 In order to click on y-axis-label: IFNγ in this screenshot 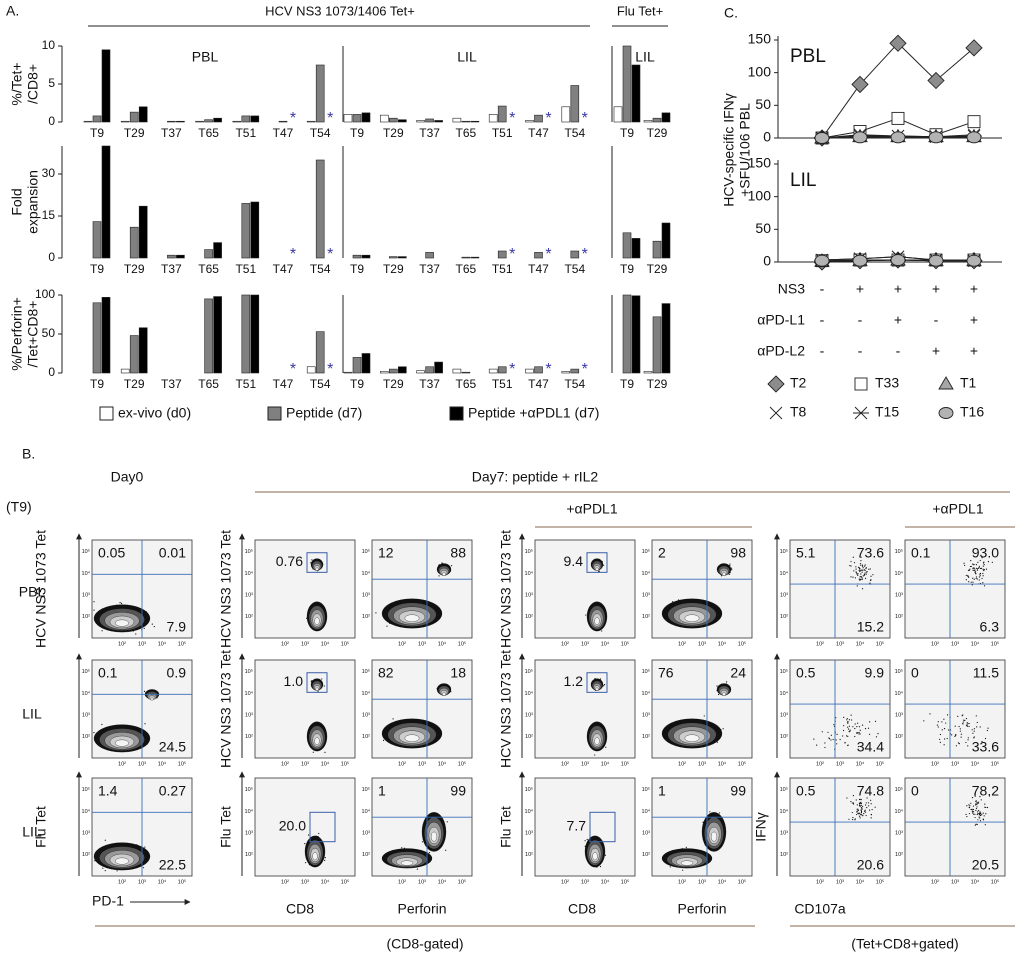, I will do `click(761, 827)`.